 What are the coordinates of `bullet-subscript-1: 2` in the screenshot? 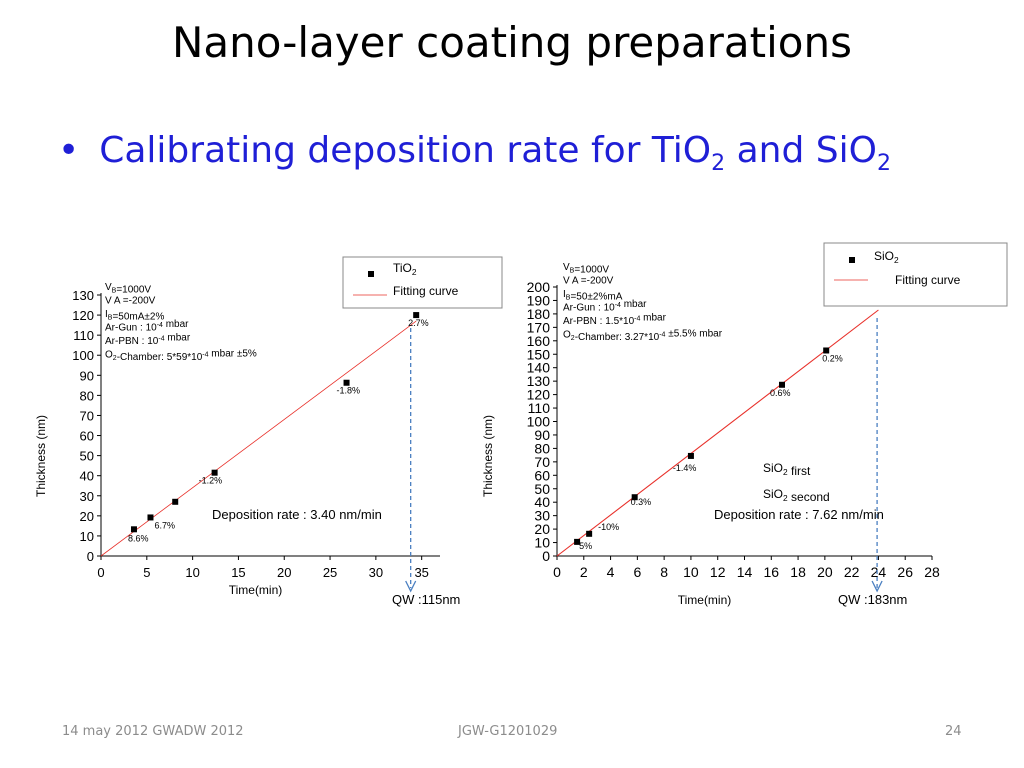 It's located at (718, 163).